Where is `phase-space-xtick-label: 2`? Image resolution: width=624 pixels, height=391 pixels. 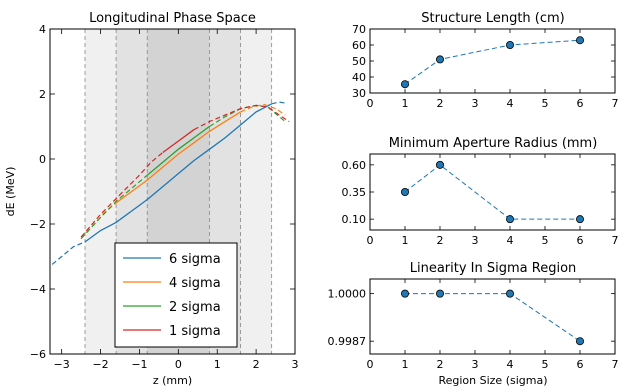
phase-space-xtick-label: 2 is located at coordinates (256, 364).